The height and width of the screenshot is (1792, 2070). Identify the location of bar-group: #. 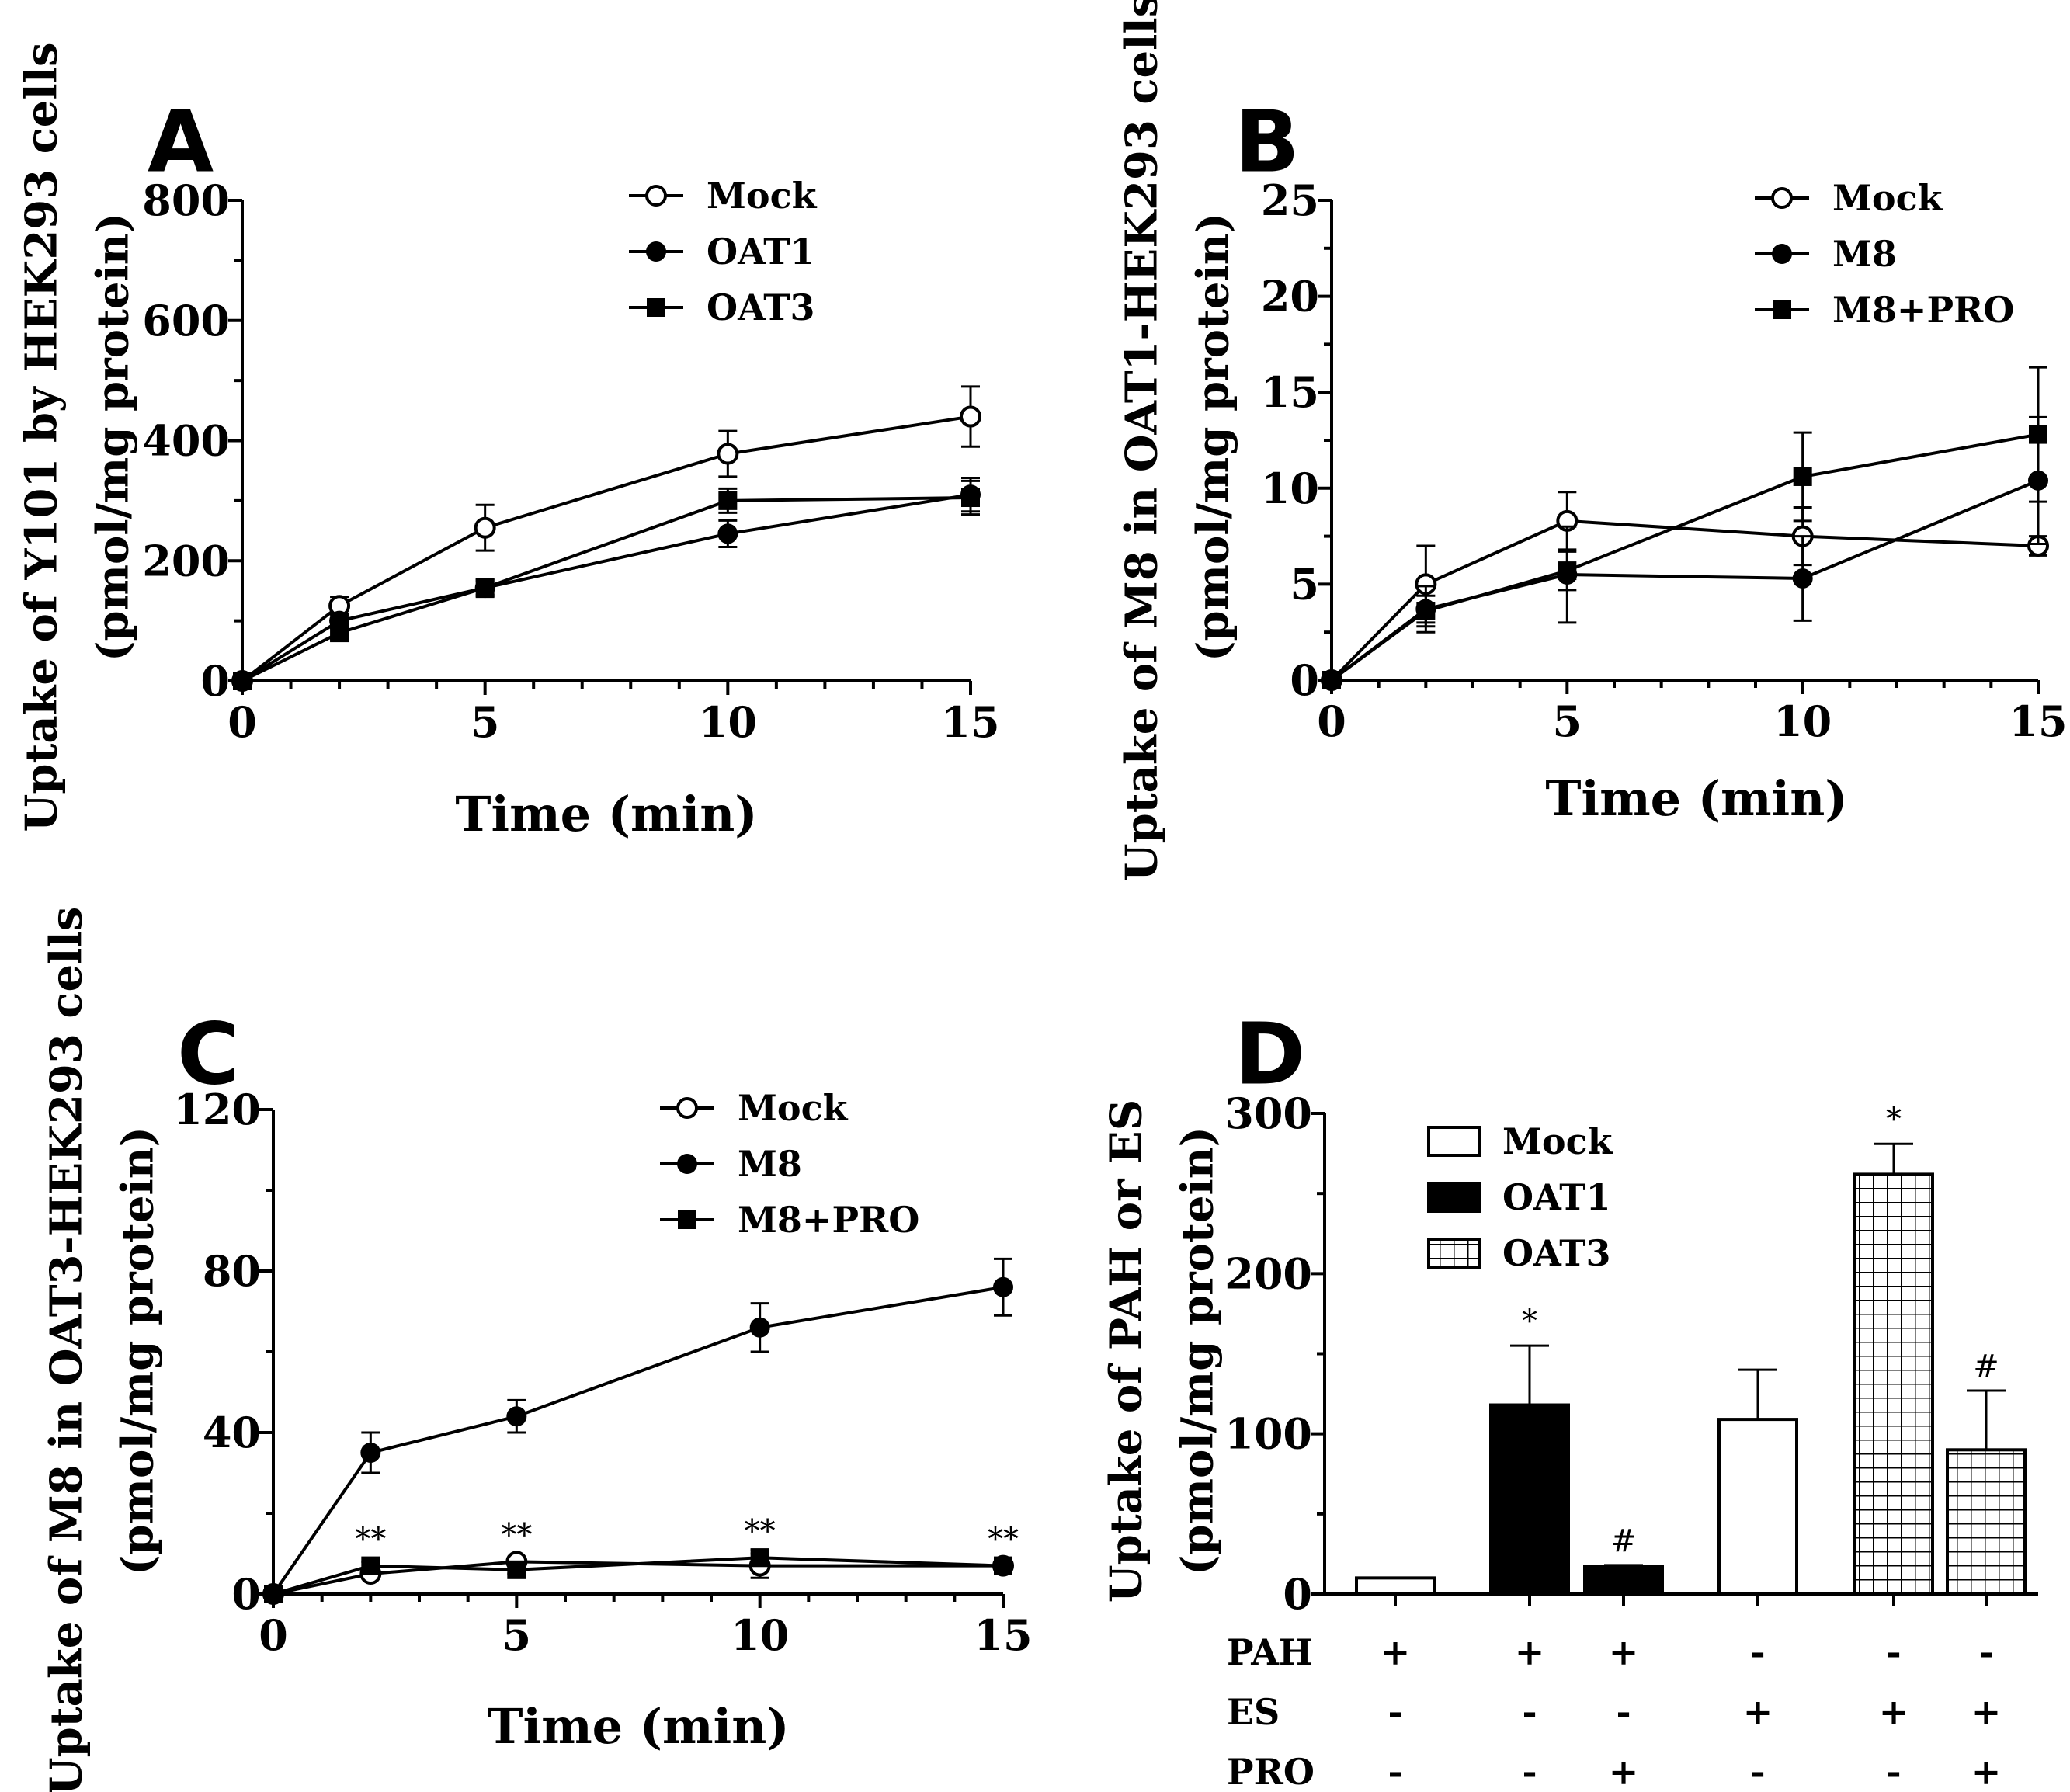
(1623, 1564).